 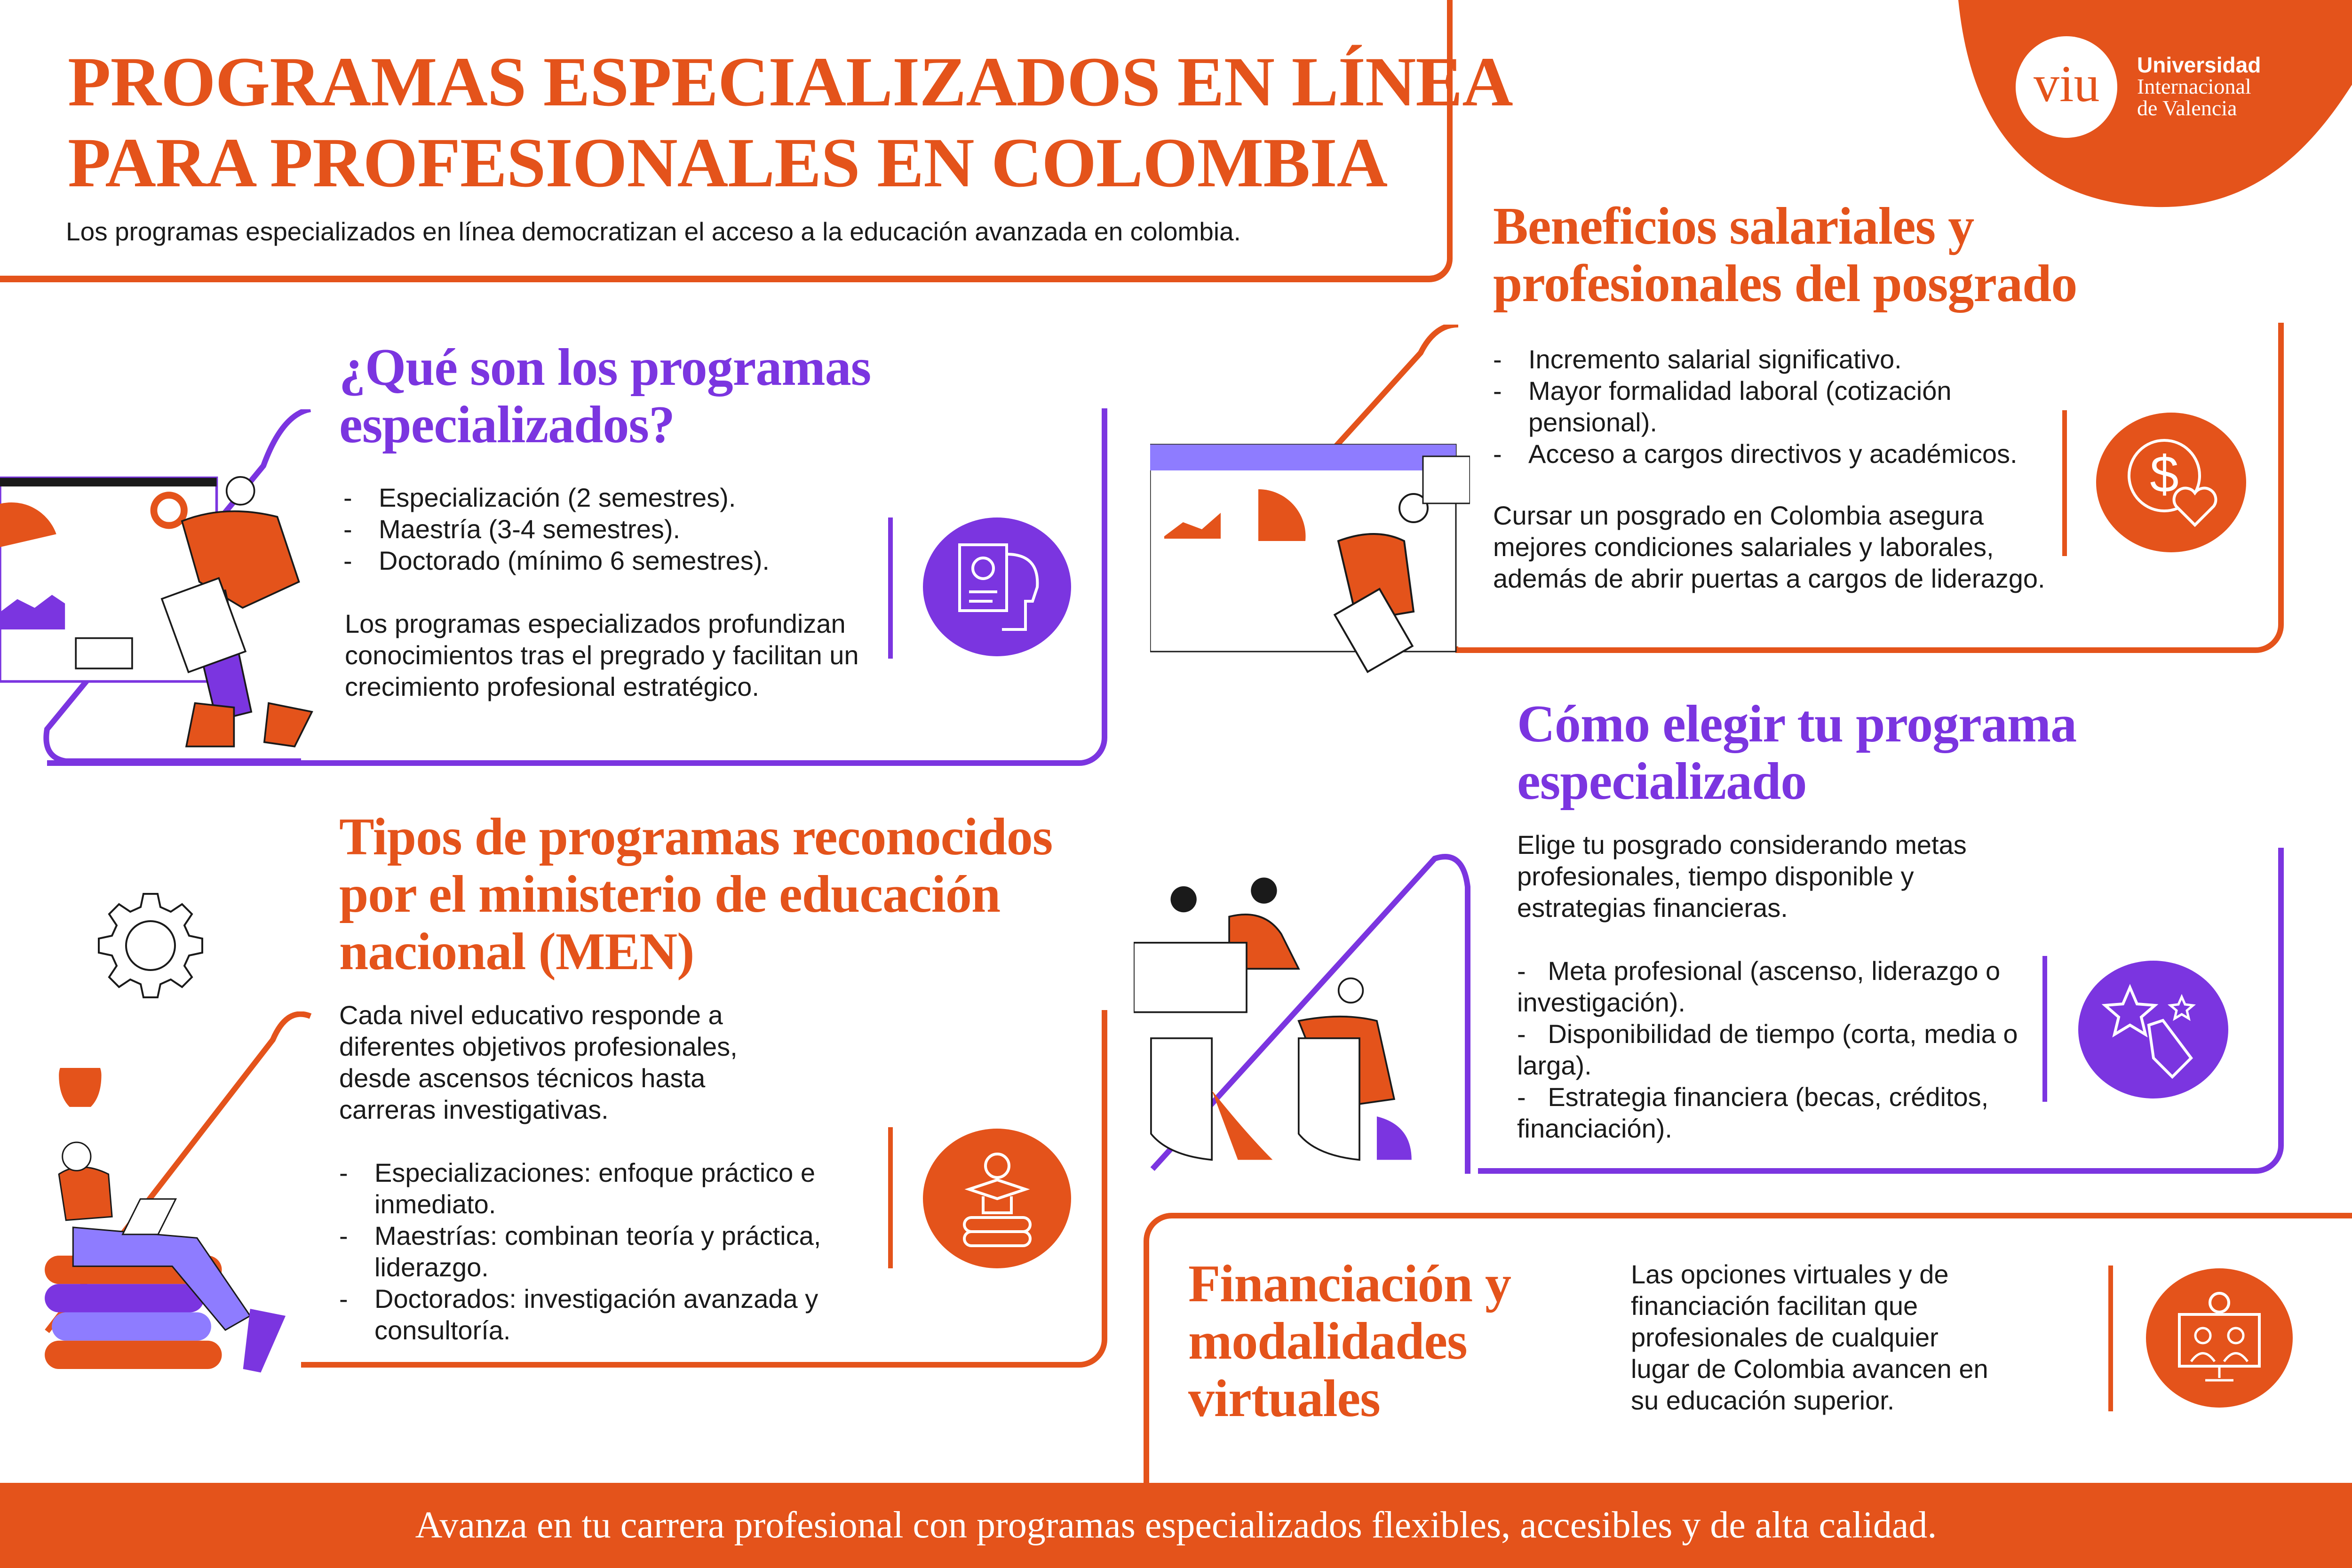 What do you see at coordinates (997, 1198) in the screenshot?
I see `graduation-books-icon` at bounding box center [997, 1198].